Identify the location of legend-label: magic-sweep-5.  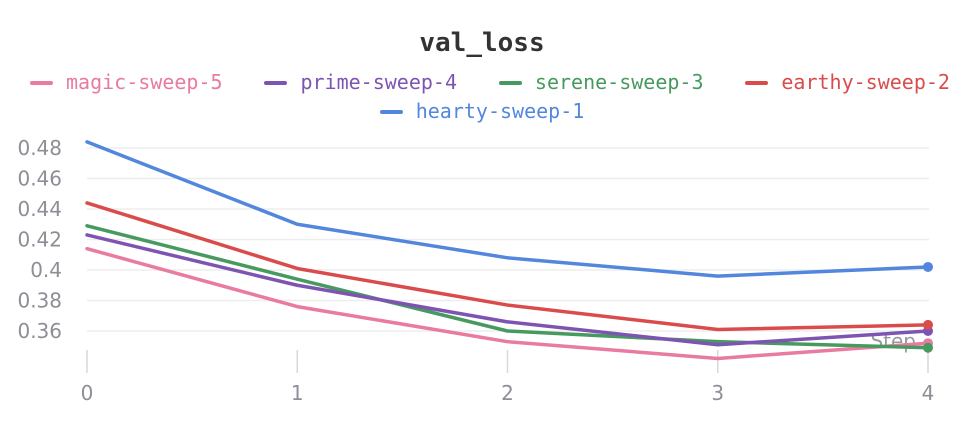
(144, 82).